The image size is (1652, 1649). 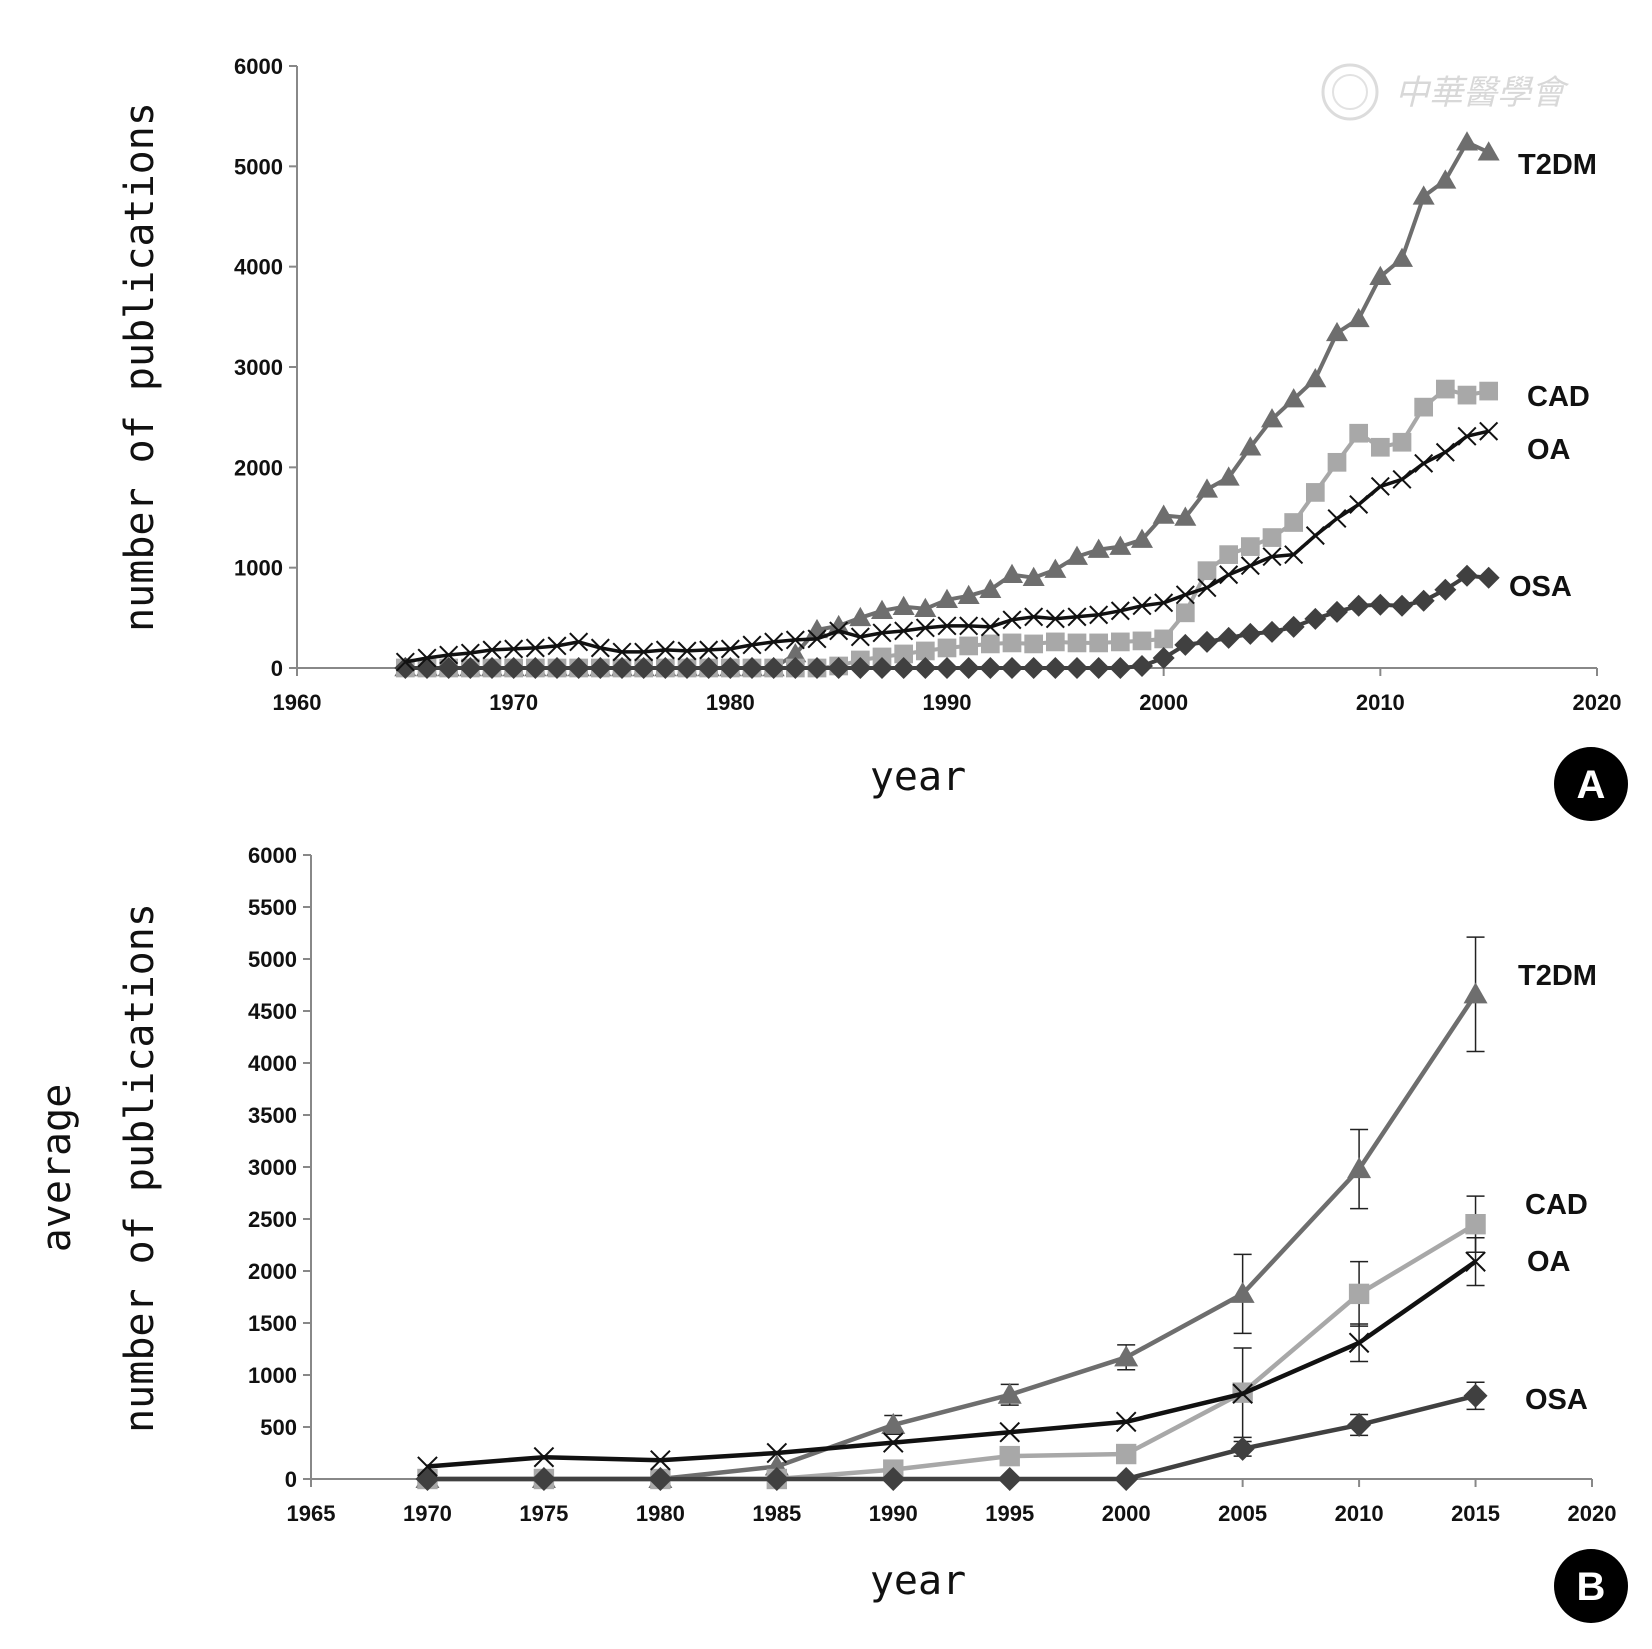 What do you see at coordinates (952, 1364) in the screenshot?
I see `chart-b-line-oa` at bounding box center [952, 1364].